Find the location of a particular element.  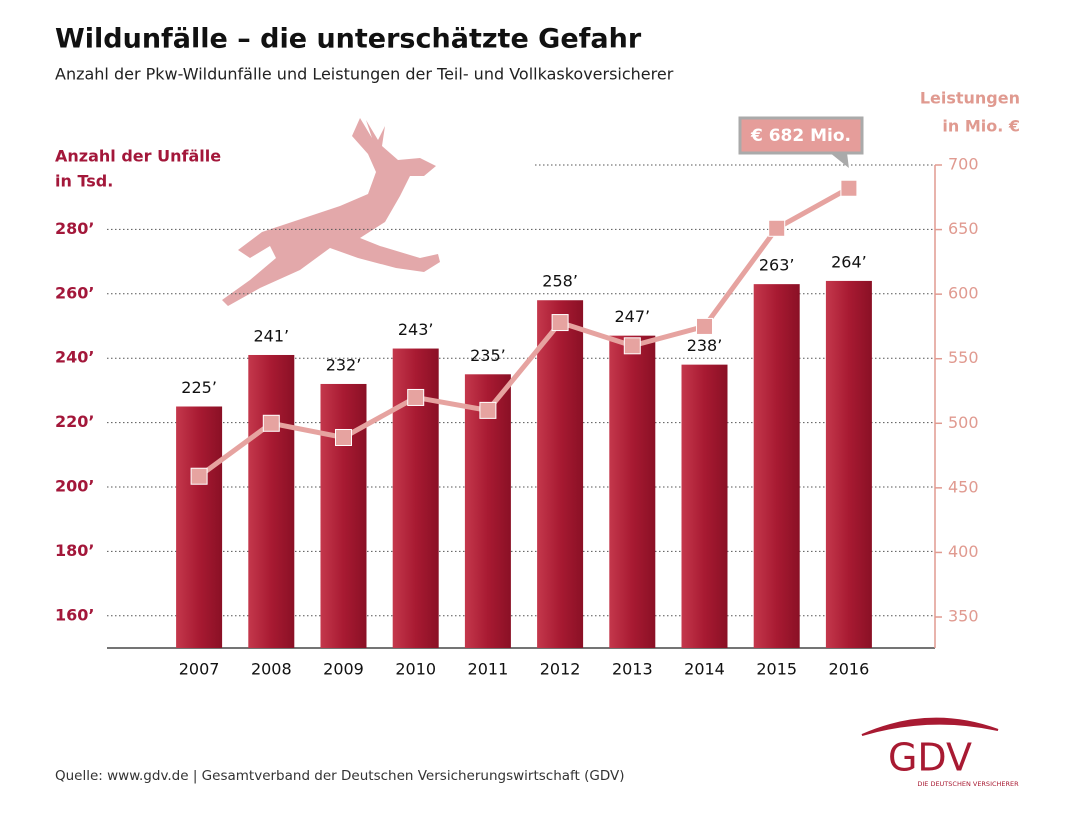

bar-value-label: 232’ is located at coordinates (344, 364).